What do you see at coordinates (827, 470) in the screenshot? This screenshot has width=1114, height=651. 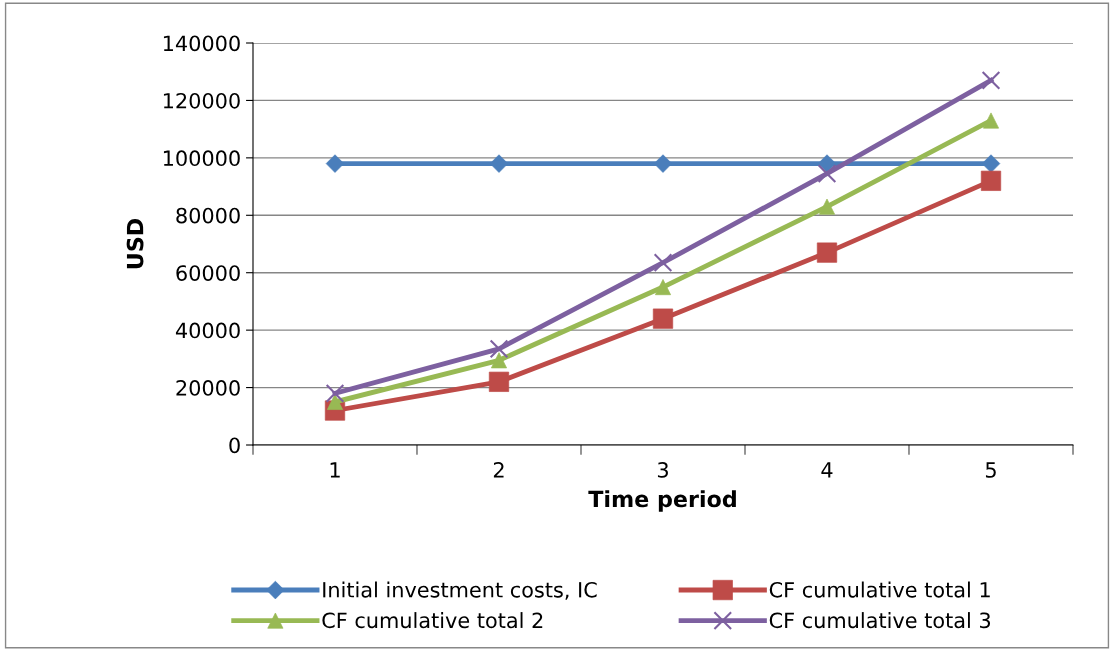 I see `x-tick-label: 4` at bounding box center [827, 470].